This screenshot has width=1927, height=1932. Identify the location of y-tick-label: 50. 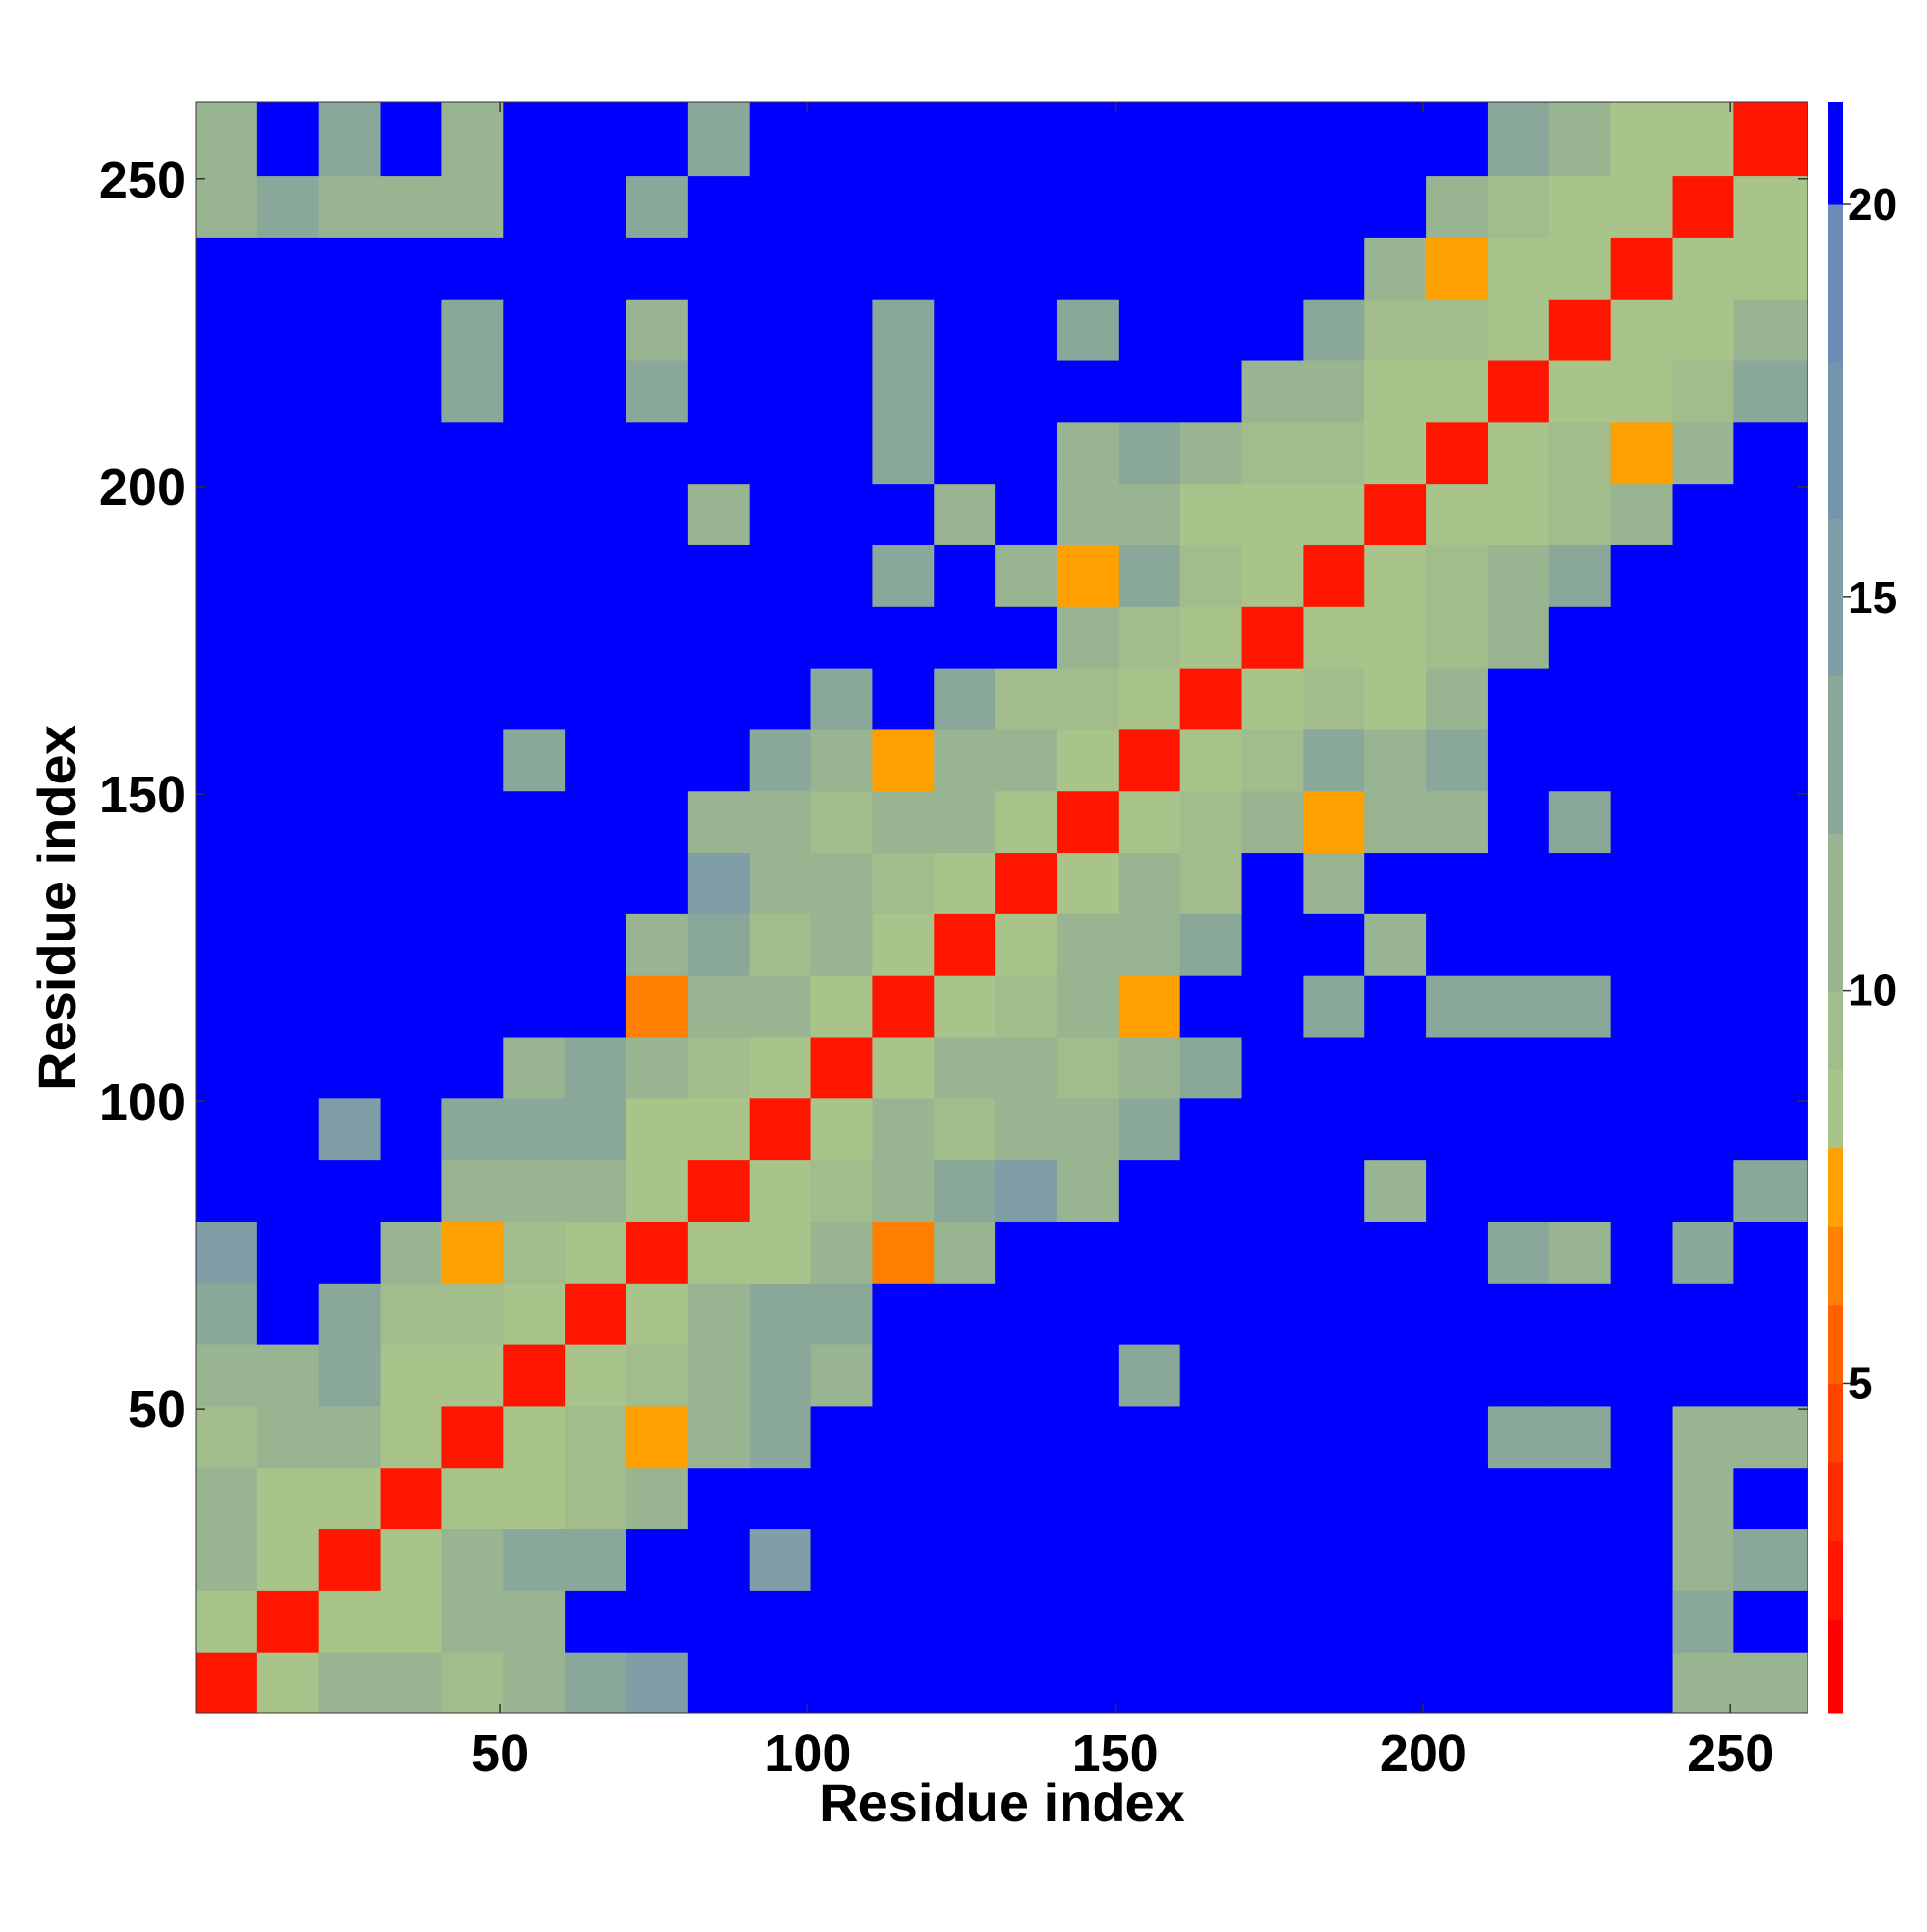
(157, 1410).